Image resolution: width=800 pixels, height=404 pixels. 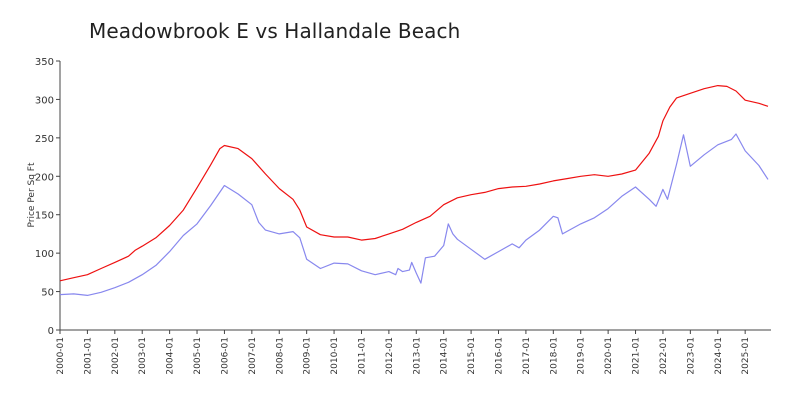 What do you see at coordinates (61, 356) in the screenshot?
I see `x-tick-label: 2000-01` at bounding box center [61, 356].